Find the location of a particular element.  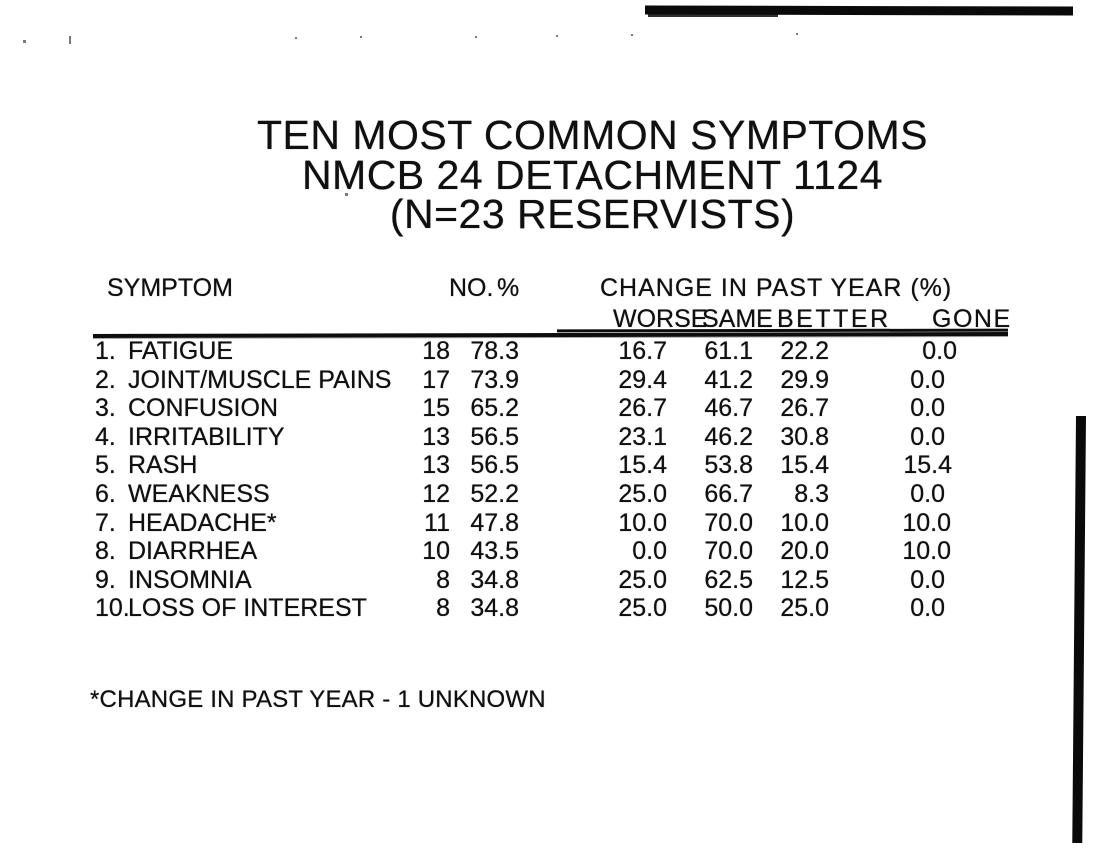

cell-rank: 6. is located at coordinates (105, 493).